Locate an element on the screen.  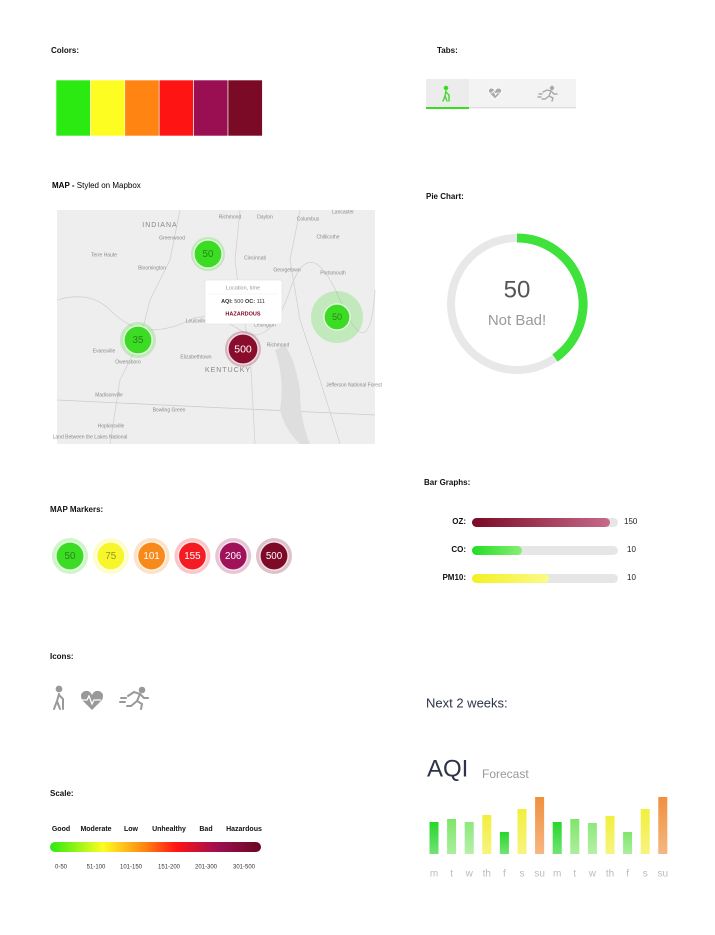
map-place: Louisville is located at coordinates (196, 321).